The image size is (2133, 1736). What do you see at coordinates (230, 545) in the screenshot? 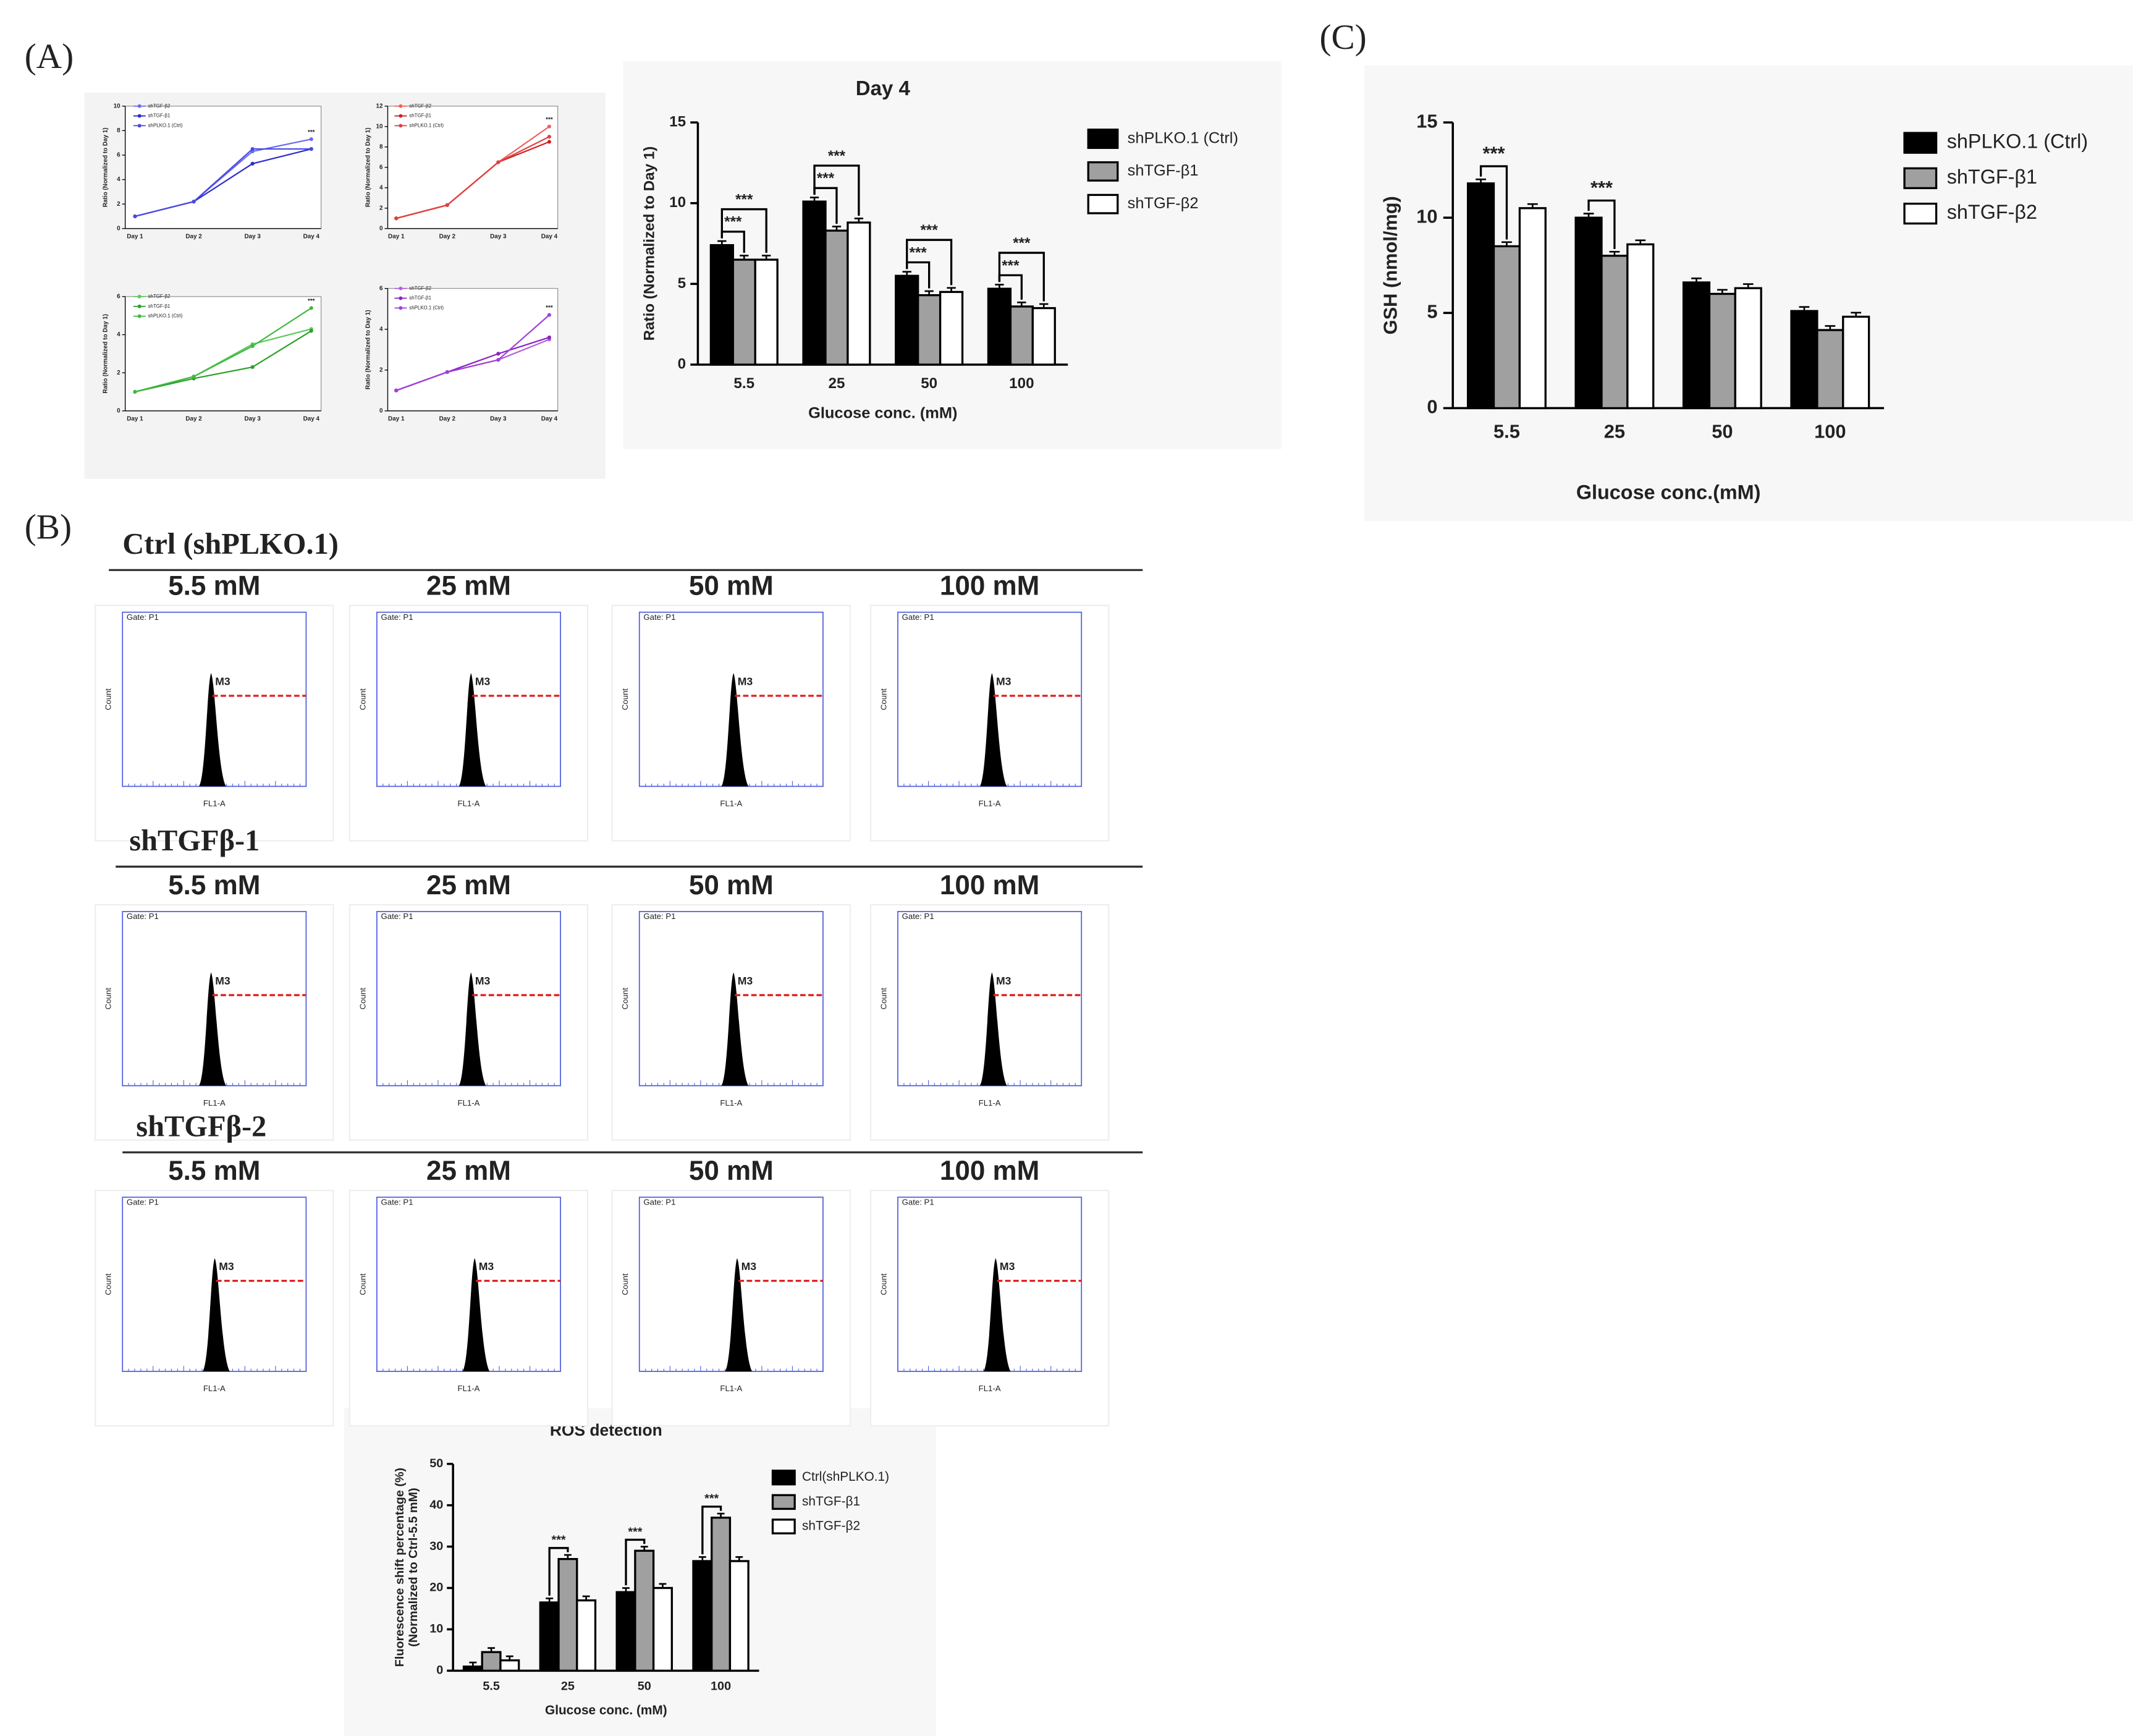
I see `group-label: Ctrl (shPLKO.1)` at bounding box center [230, 545].